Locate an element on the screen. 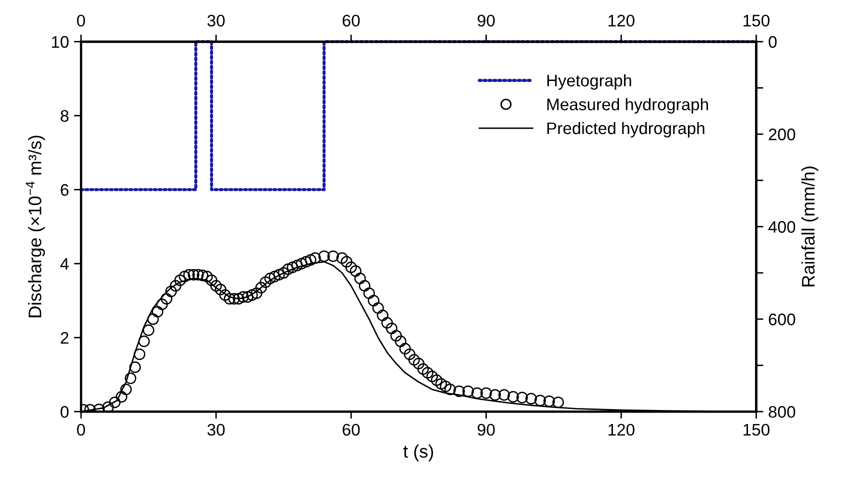  legend-label: Predicted hydrograph is located at coordinates (625, 130).